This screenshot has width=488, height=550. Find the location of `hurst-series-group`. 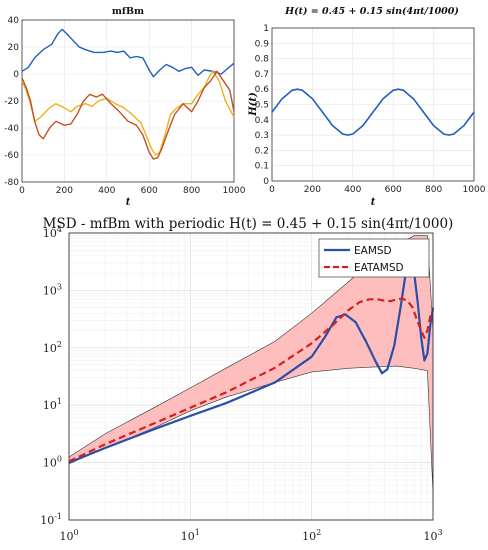

hurst-series-group is located at coordinates (373, 112).